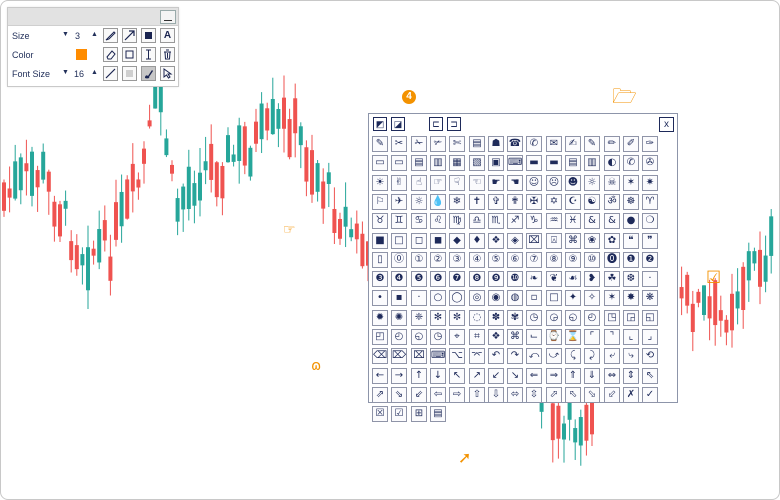 The height and width of the screenshot is (500, 780). I want to click on glyph-cell: ⇓, so click(592, 376).